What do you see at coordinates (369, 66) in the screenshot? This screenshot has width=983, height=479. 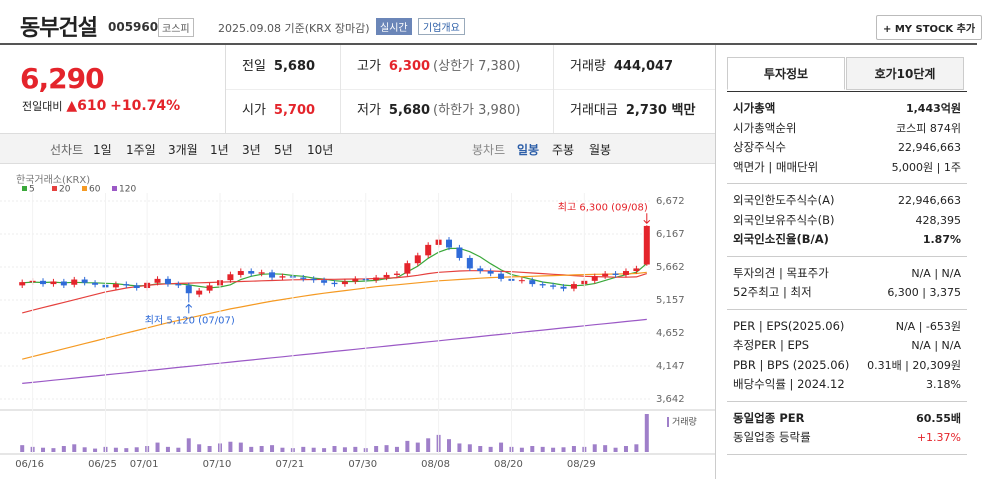 I see `summary-label: 고가` at bounding box center [369, 66].